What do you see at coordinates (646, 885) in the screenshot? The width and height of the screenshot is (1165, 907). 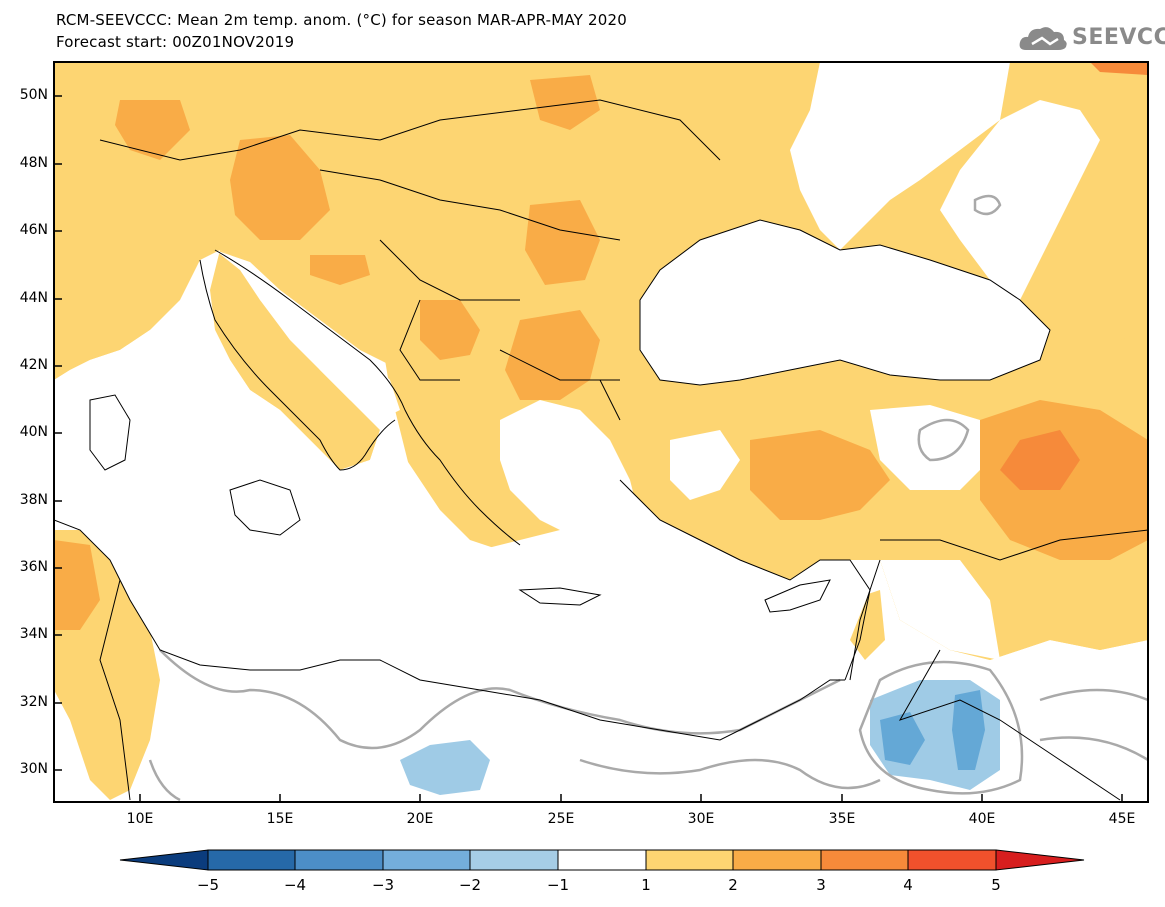 I see `colorbar-label: 1` at bounding box center [646, 885].